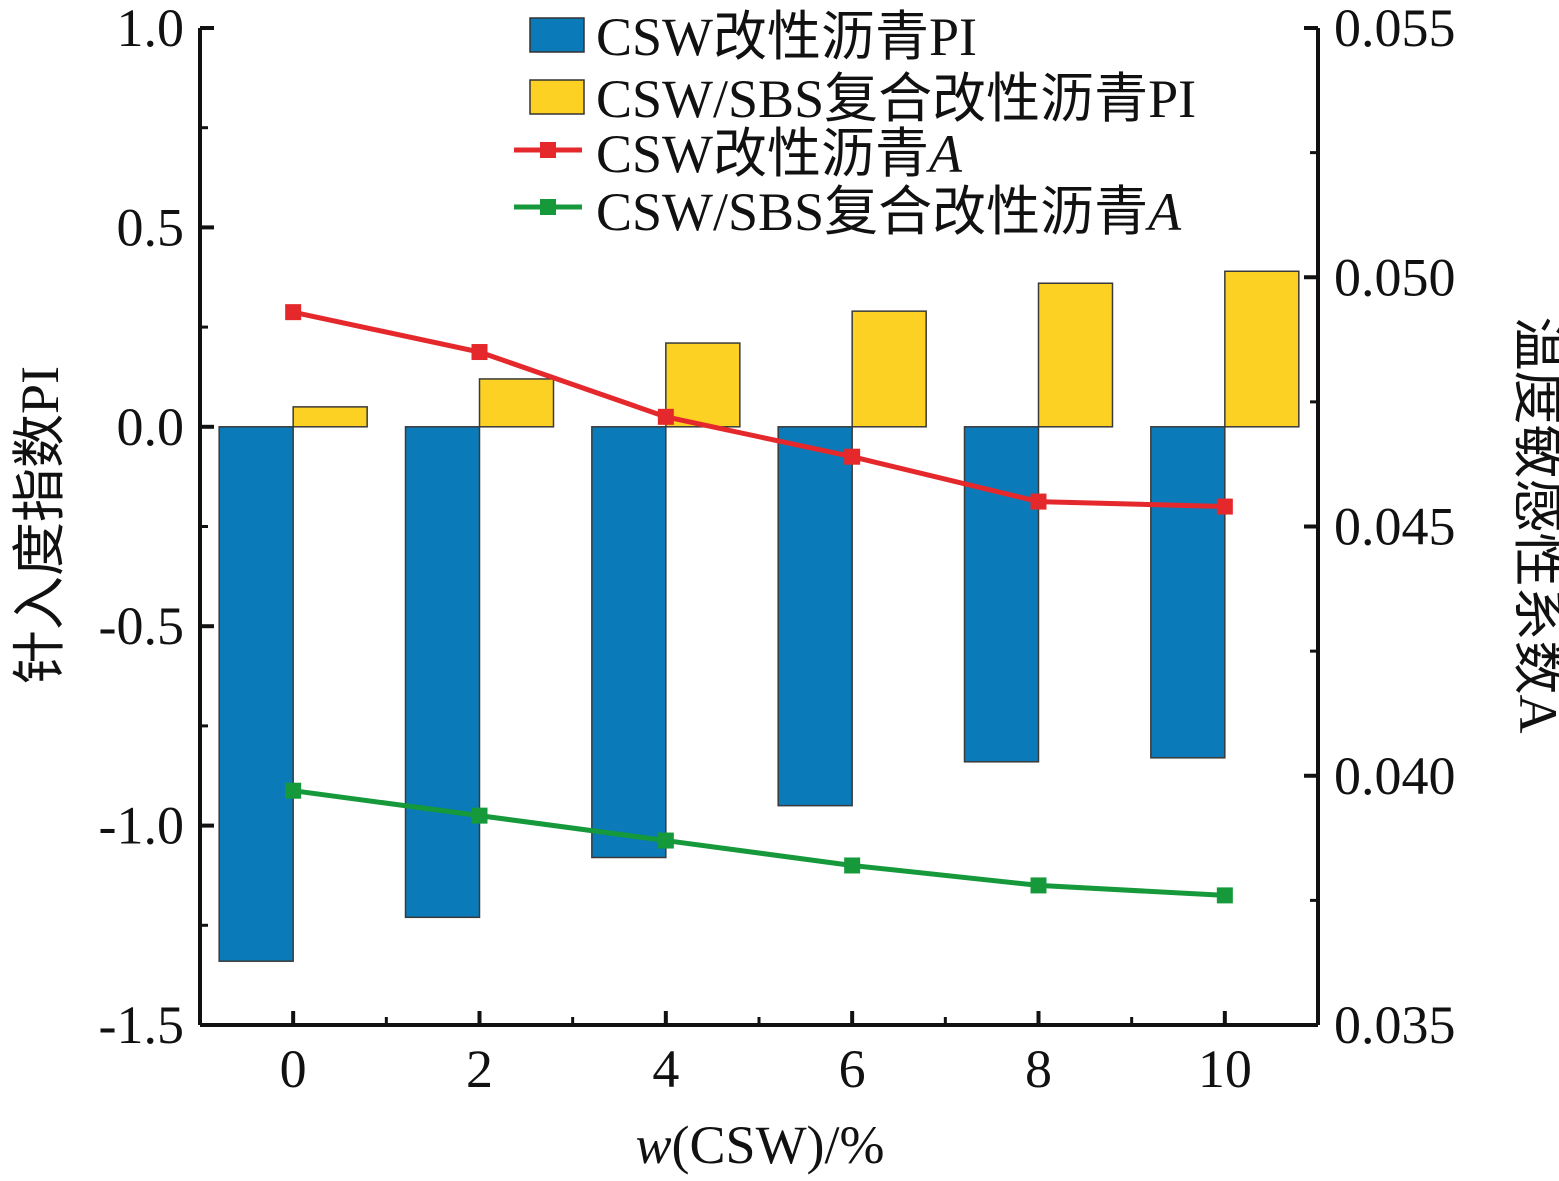  I want to click on y-left-tick-label--1.5: -1.5, so click(141, 1025).